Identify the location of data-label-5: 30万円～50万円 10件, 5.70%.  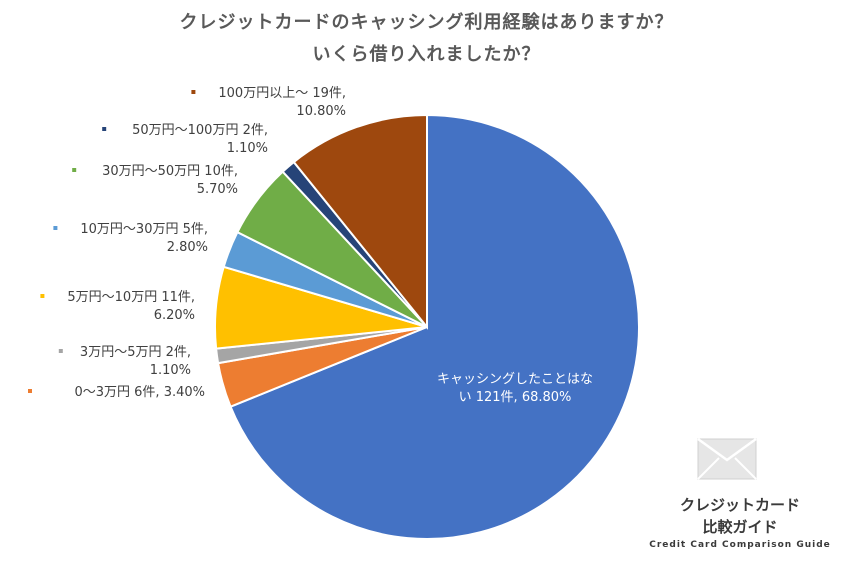
(170, 180).